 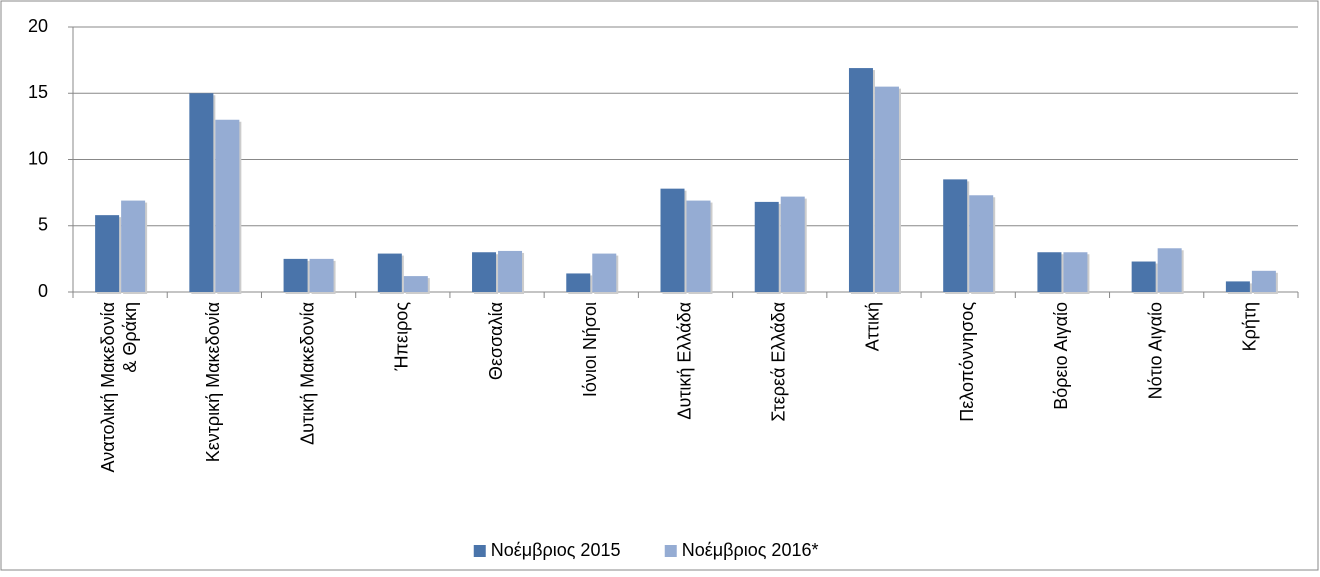 What do you see at coordinates (38, 92) in the screenshot?
I see `y-tick-label: 15` at bounding box center [38, 92].